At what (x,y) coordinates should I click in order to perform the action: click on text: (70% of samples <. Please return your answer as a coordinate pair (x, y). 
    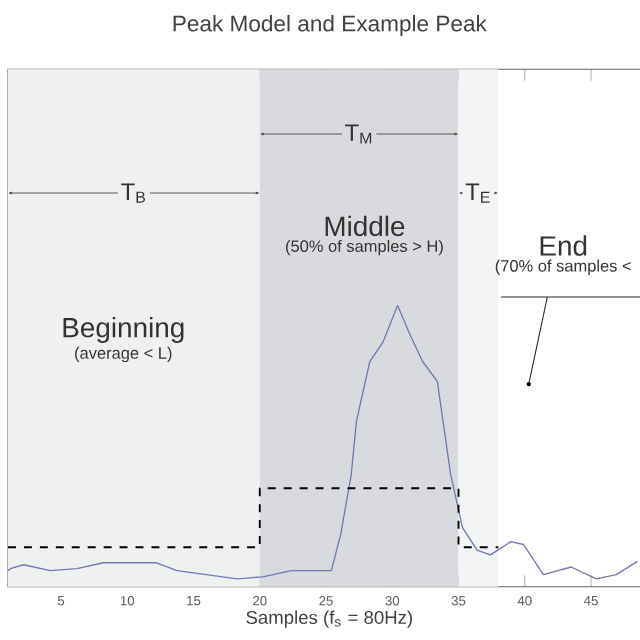
    Looking at the image, I should click on (563, 267).